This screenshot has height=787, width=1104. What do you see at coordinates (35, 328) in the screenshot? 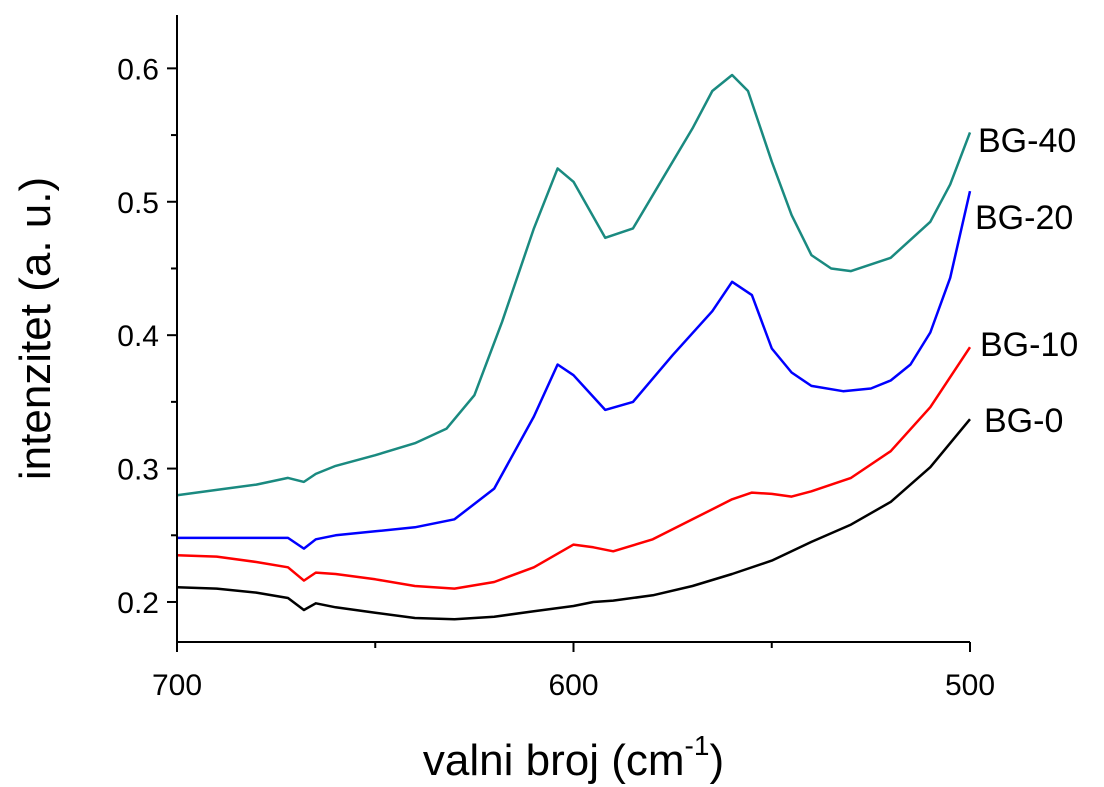
I see `y-axis-title: intenzitet (a. u.)` at bounding box center [35, 328].